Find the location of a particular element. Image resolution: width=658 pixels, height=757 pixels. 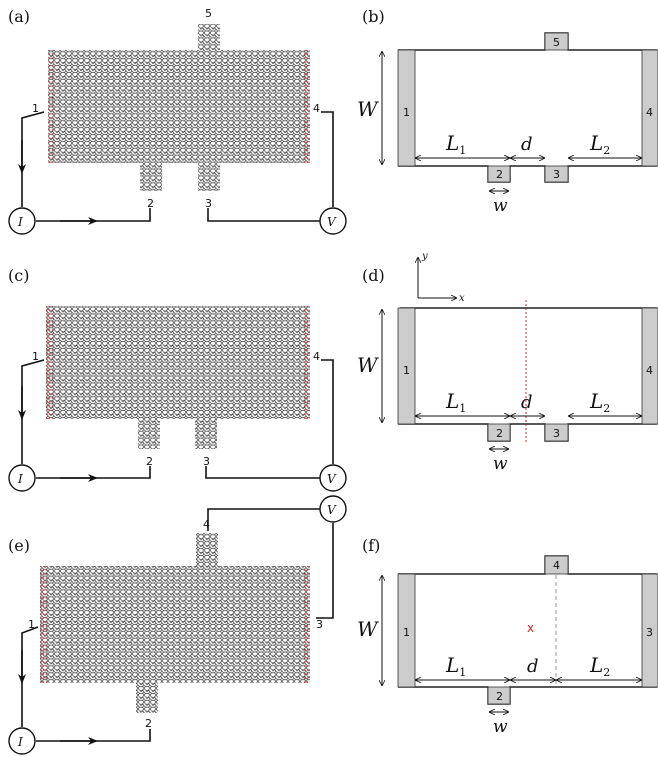

panel-label-d: (d) is located at coordinates (373, 275).